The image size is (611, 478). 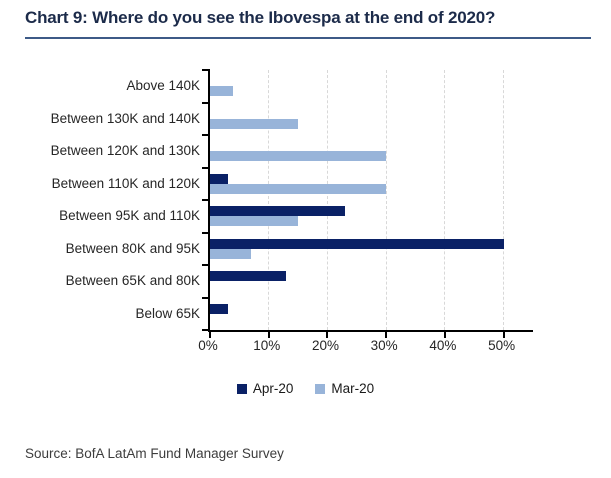 I want to click on x-axis-tick-label: 40%, so click(x=443, y=345).